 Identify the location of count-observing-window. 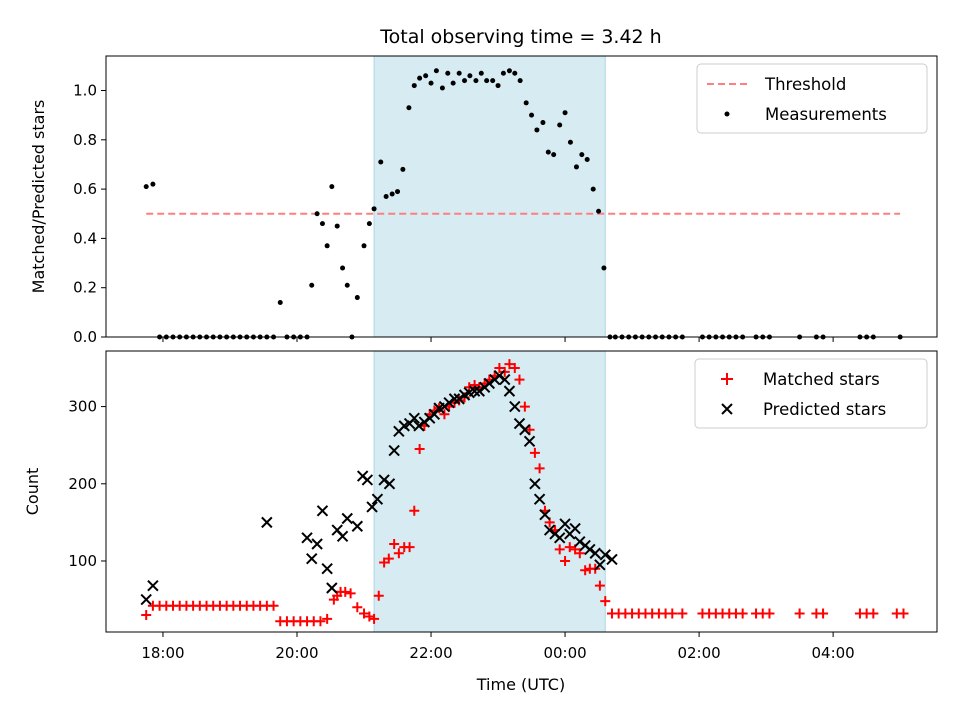
(489, 491).